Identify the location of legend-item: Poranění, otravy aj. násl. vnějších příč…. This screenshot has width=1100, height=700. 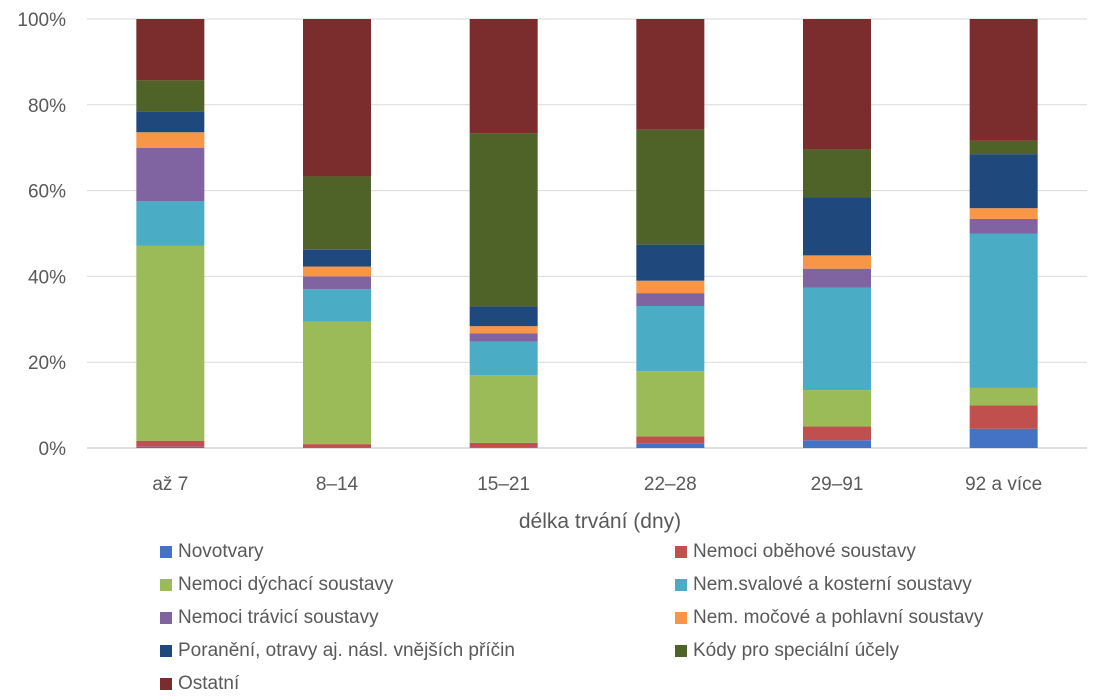
(417, 650).